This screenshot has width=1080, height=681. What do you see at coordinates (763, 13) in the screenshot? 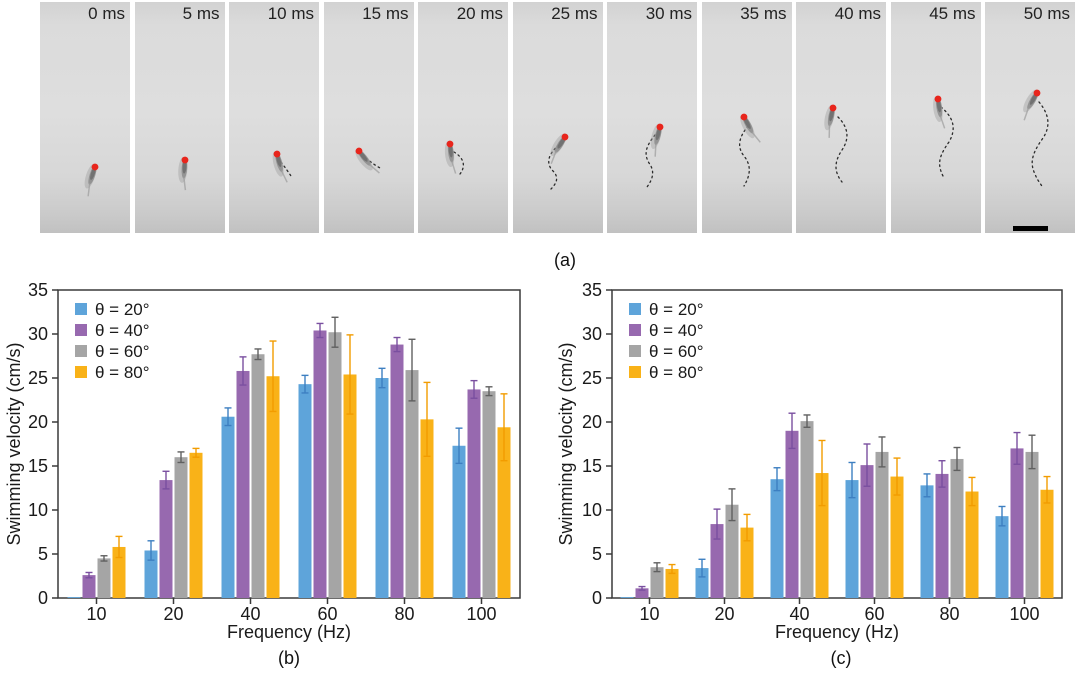
I see `frame-time-label: 35 ms` at bounding box center [763, 13].